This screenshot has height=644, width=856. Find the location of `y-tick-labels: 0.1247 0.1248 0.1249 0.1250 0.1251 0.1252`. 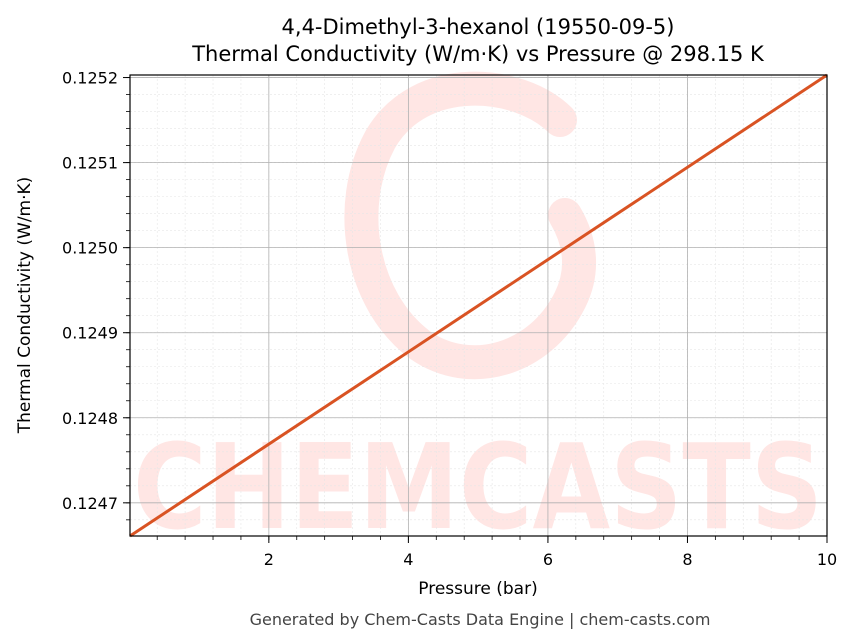

y-tick-labels: 0.1247 0.1248 0.1249 0.1250 0.1251 0.1252 is located at coordinates (90, 291).